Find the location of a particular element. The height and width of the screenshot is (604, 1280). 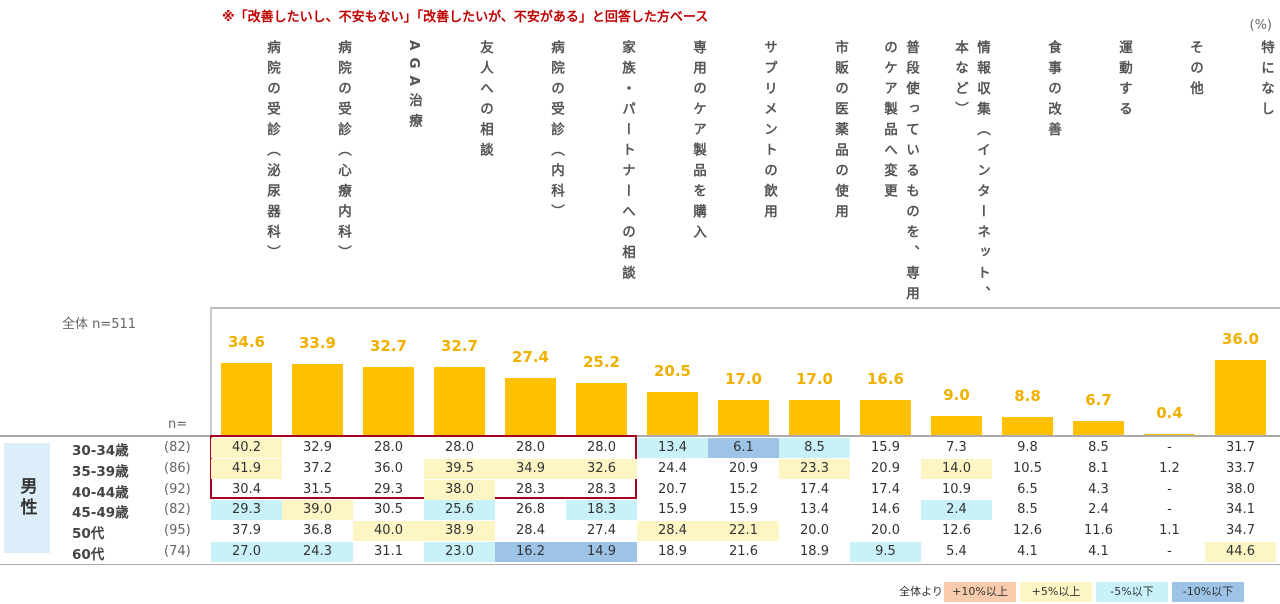

table-cell: 15.2 is located at coordinates (743, 489).